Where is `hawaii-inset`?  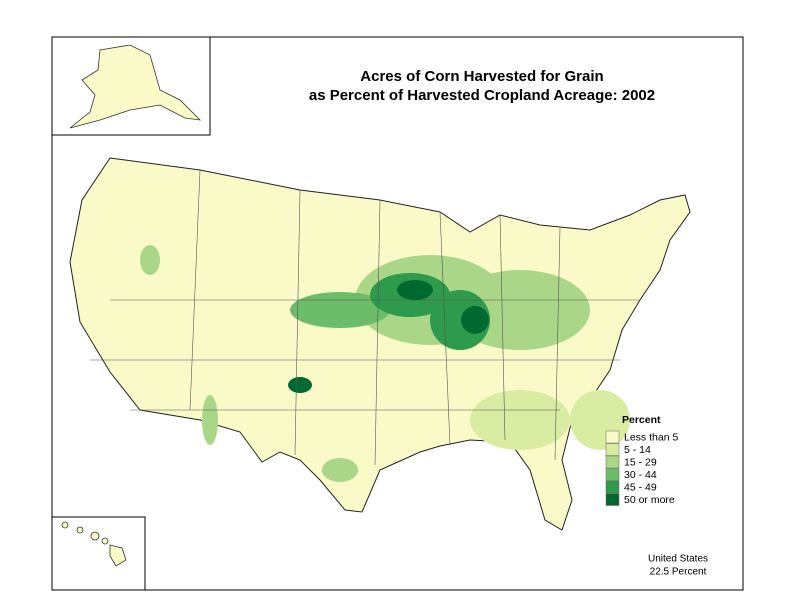 hawaii-inset is located at coordinates (98, 553).